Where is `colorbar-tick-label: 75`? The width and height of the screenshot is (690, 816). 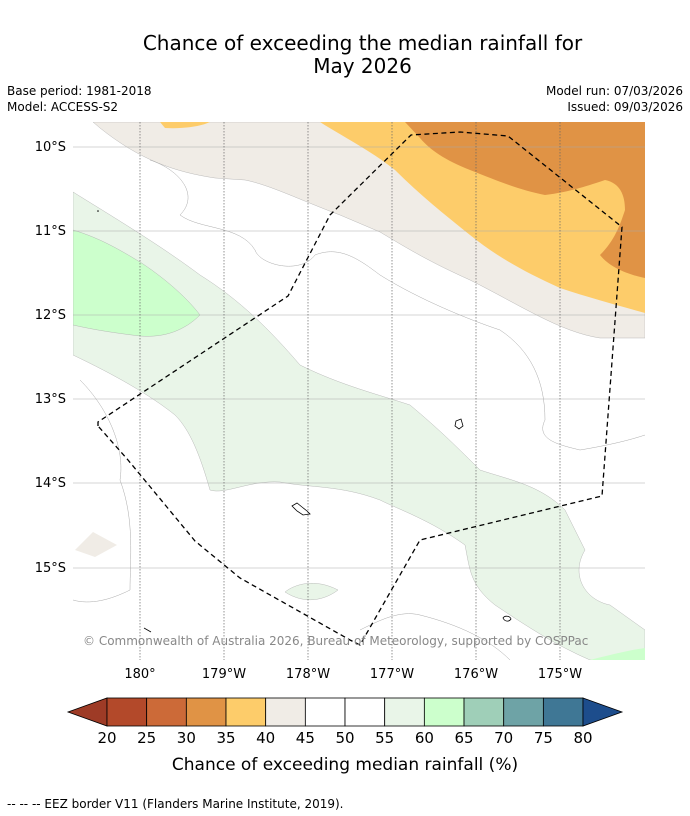
colorbar-tick-label: 75 is located at coordinates (543, 738).